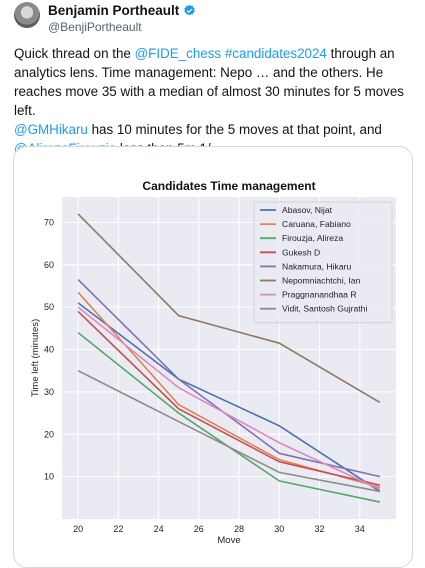  Describe the element at coordinates (74, 53) in the screenshot. I see `tweet-text-part: Quick thread on the` at that location.